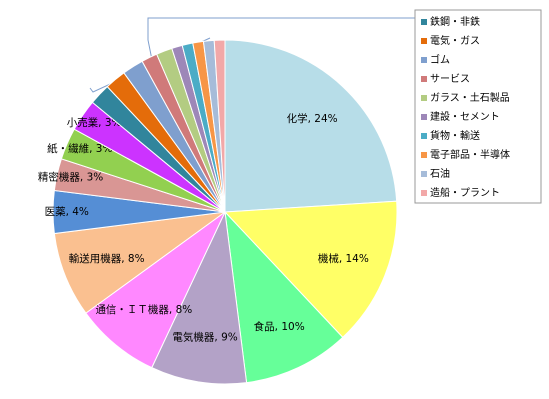 The image size is (549, 399). What do you see at coordinates (470, 97) in the screenshot?
I see `legend-label: ガラス・土石製品` at bounding box center [470, 97].